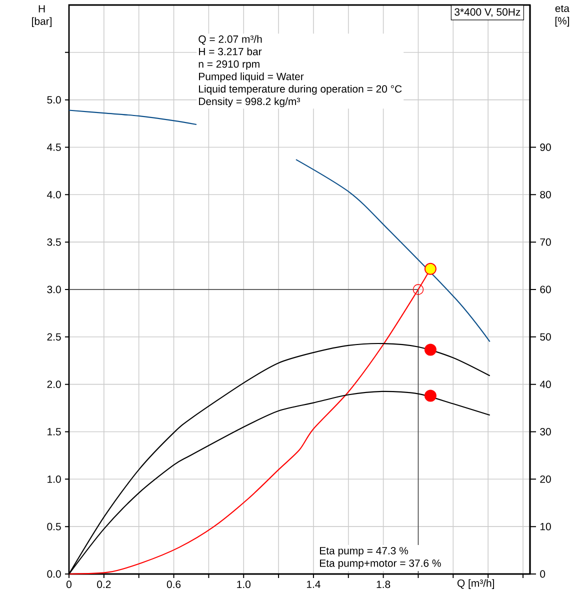 The width and height of the screenshot is (587, 599). What do you see at coordinates (229, 65) in the screenshot?
I see `annotation: n = 2910 rpm` at bounding box center [229, 65].